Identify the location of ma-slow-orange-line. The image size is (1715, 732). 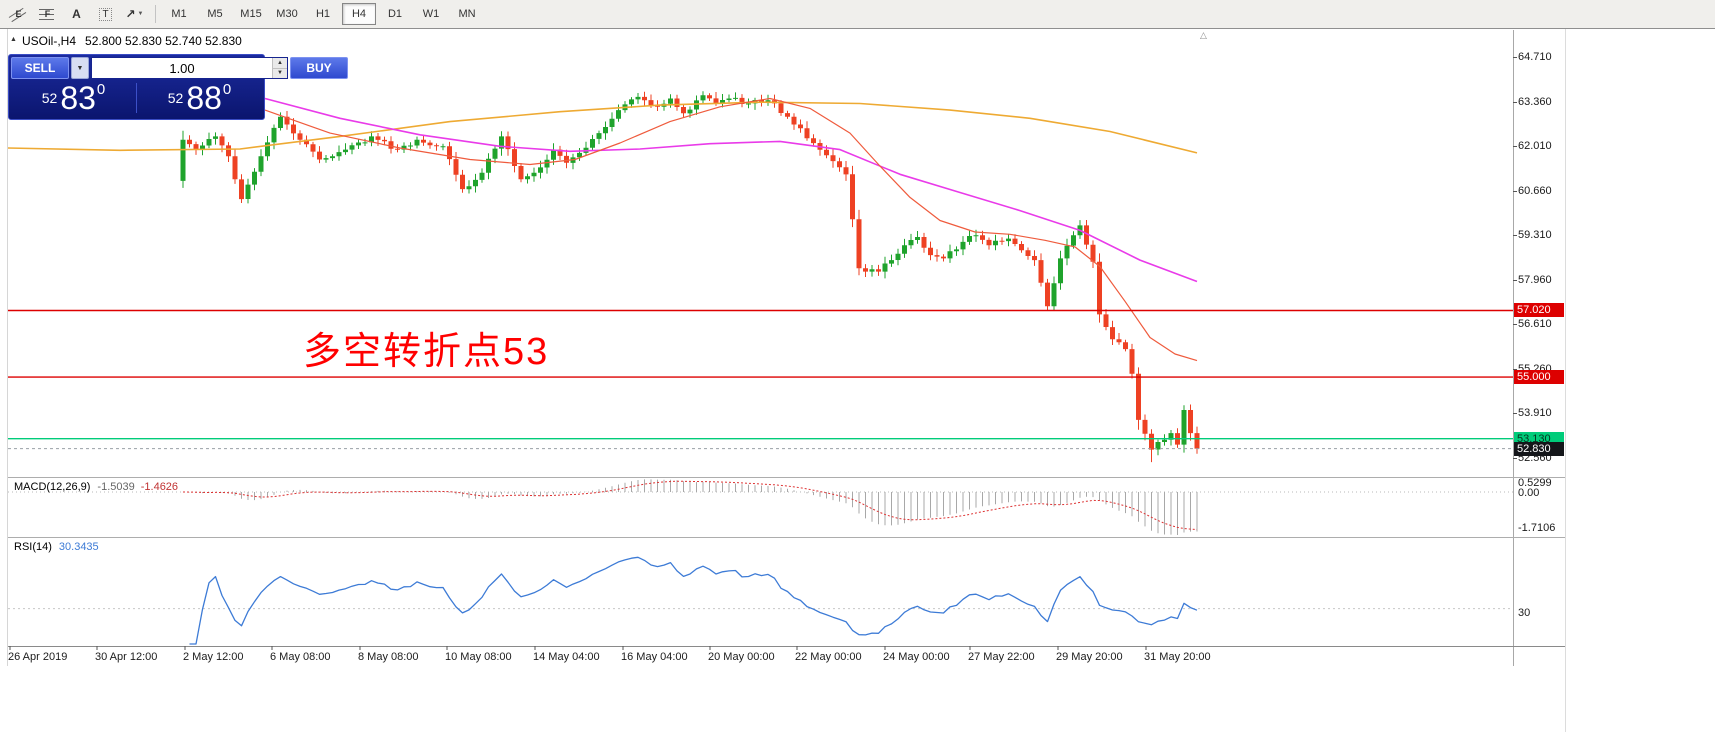
(603, 127).